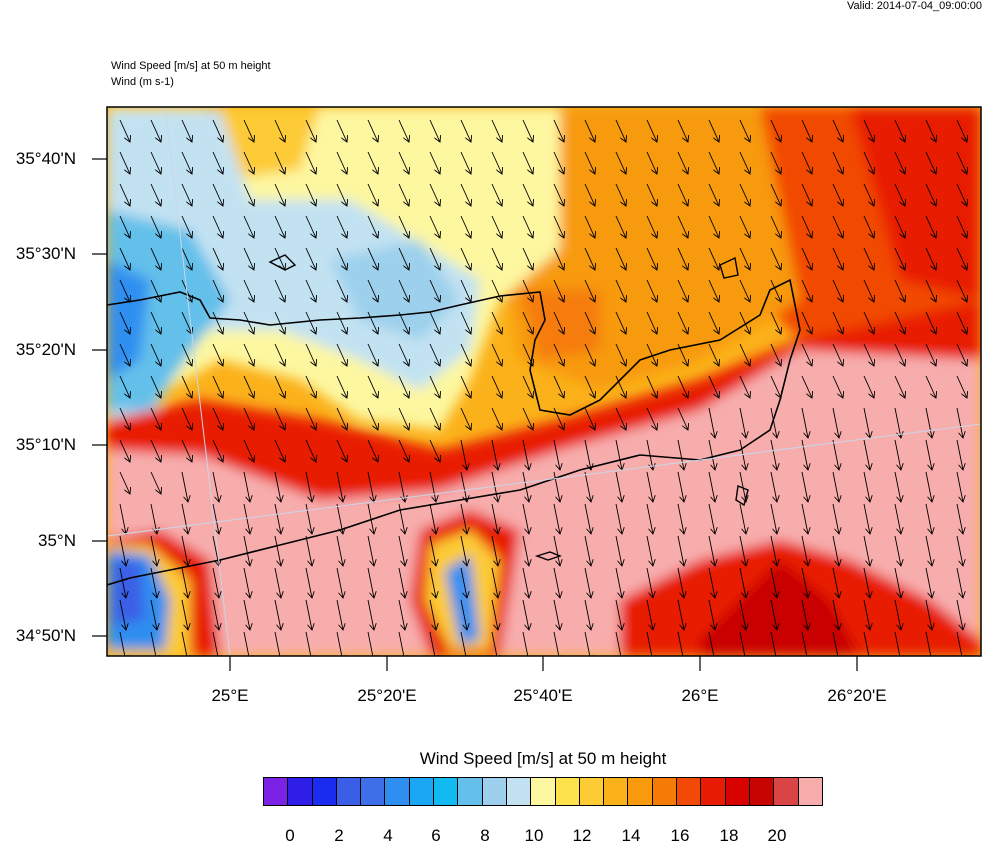 The image size is (984, 846). What do you see at coordinates (45, 349) in the screenshot?
I see `lat-label: 35°20'N` at bounding box center [45, 349].